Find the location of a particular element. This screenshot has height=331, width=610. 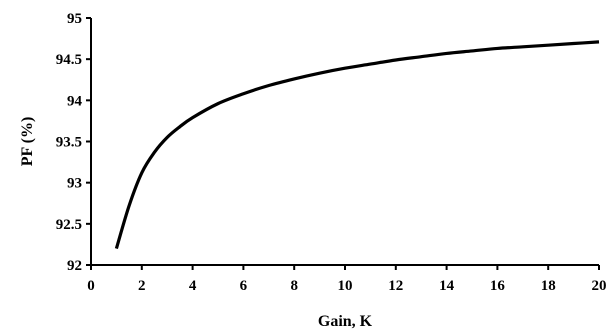

x-tick-label: 2 is located at coordinates (142, 286).